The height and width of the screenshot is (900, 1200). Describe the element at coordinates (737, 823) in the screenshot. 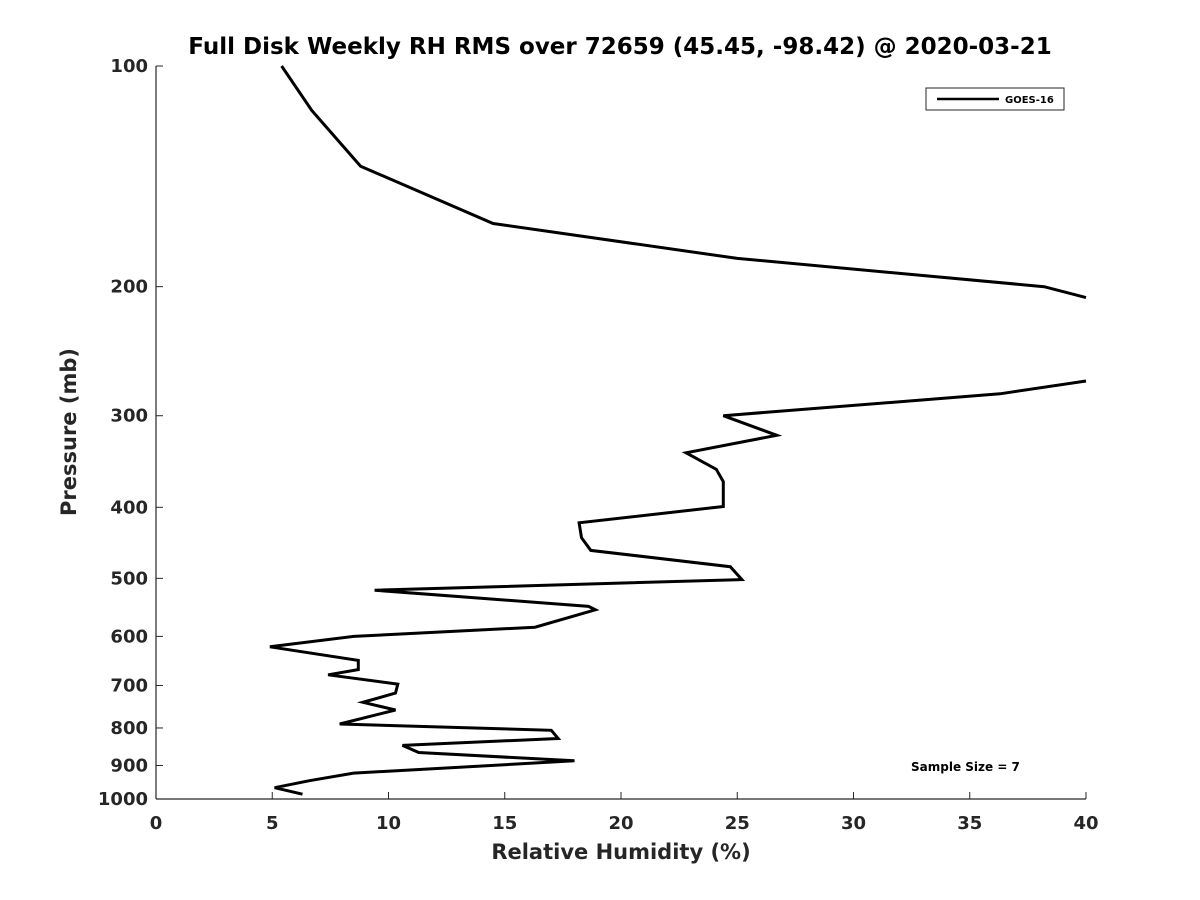

I see `x-tick-label: 25` at that location.